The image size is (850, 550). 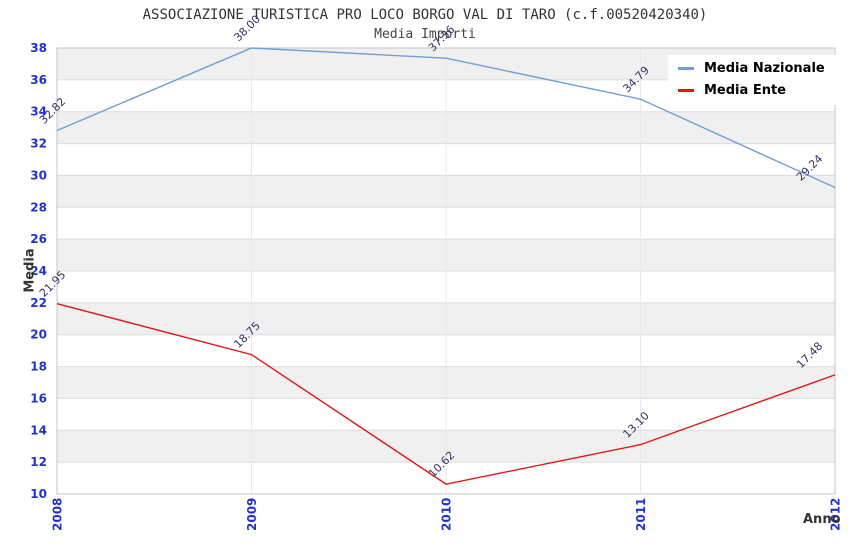 What do you see at coordinates (38, 112) in the screenshot?
I see `y-tick-label: 34` at bounding box center [38, 112].